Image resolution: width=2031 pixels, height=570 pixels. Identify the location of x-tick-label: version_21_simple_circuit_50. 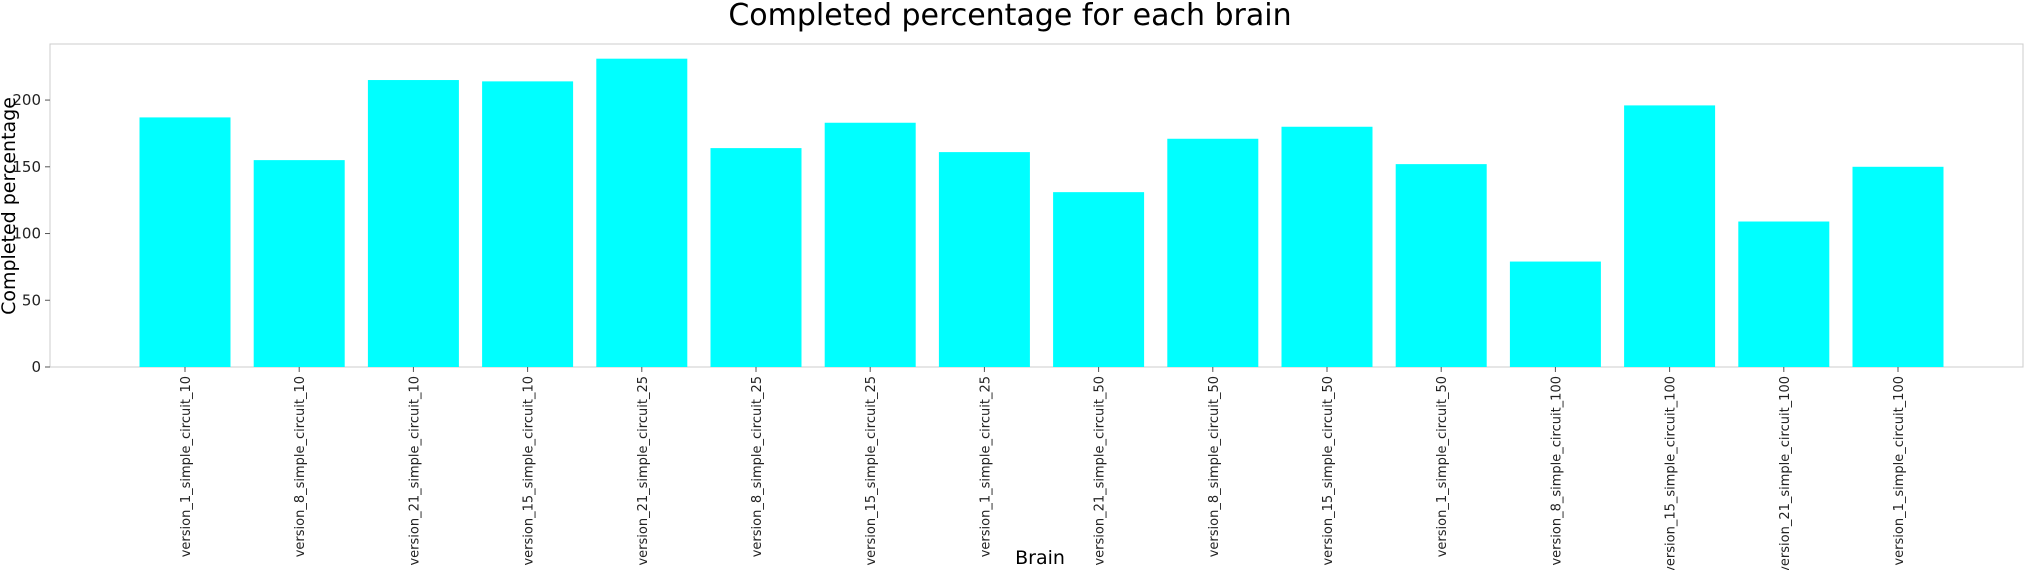
(1100, 471).